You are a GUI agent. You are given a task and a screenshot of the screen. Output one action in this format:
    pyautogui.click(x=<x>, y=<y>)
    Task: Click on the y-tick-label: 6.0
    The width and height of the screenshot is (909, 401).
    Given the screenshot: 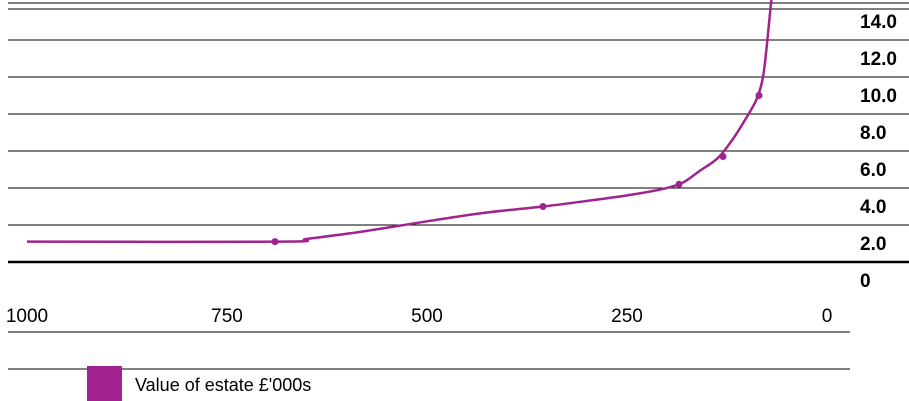 What is the action you would take?
    pyautogui.click(x=873, y=170)
    